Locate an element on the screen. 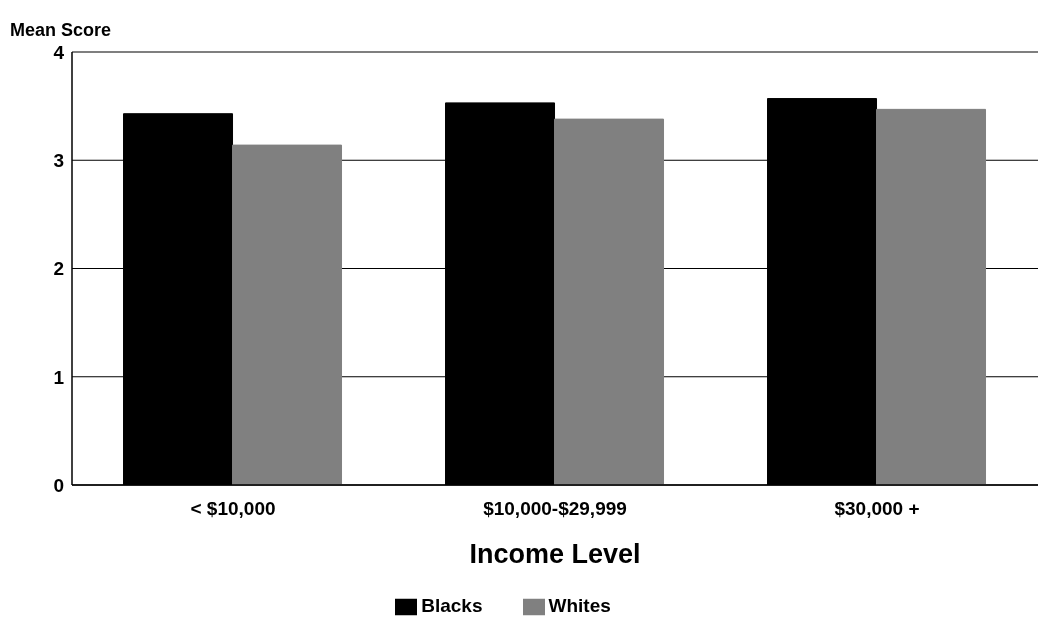  legend-label: Blacks is located at coordinates (452, 606).